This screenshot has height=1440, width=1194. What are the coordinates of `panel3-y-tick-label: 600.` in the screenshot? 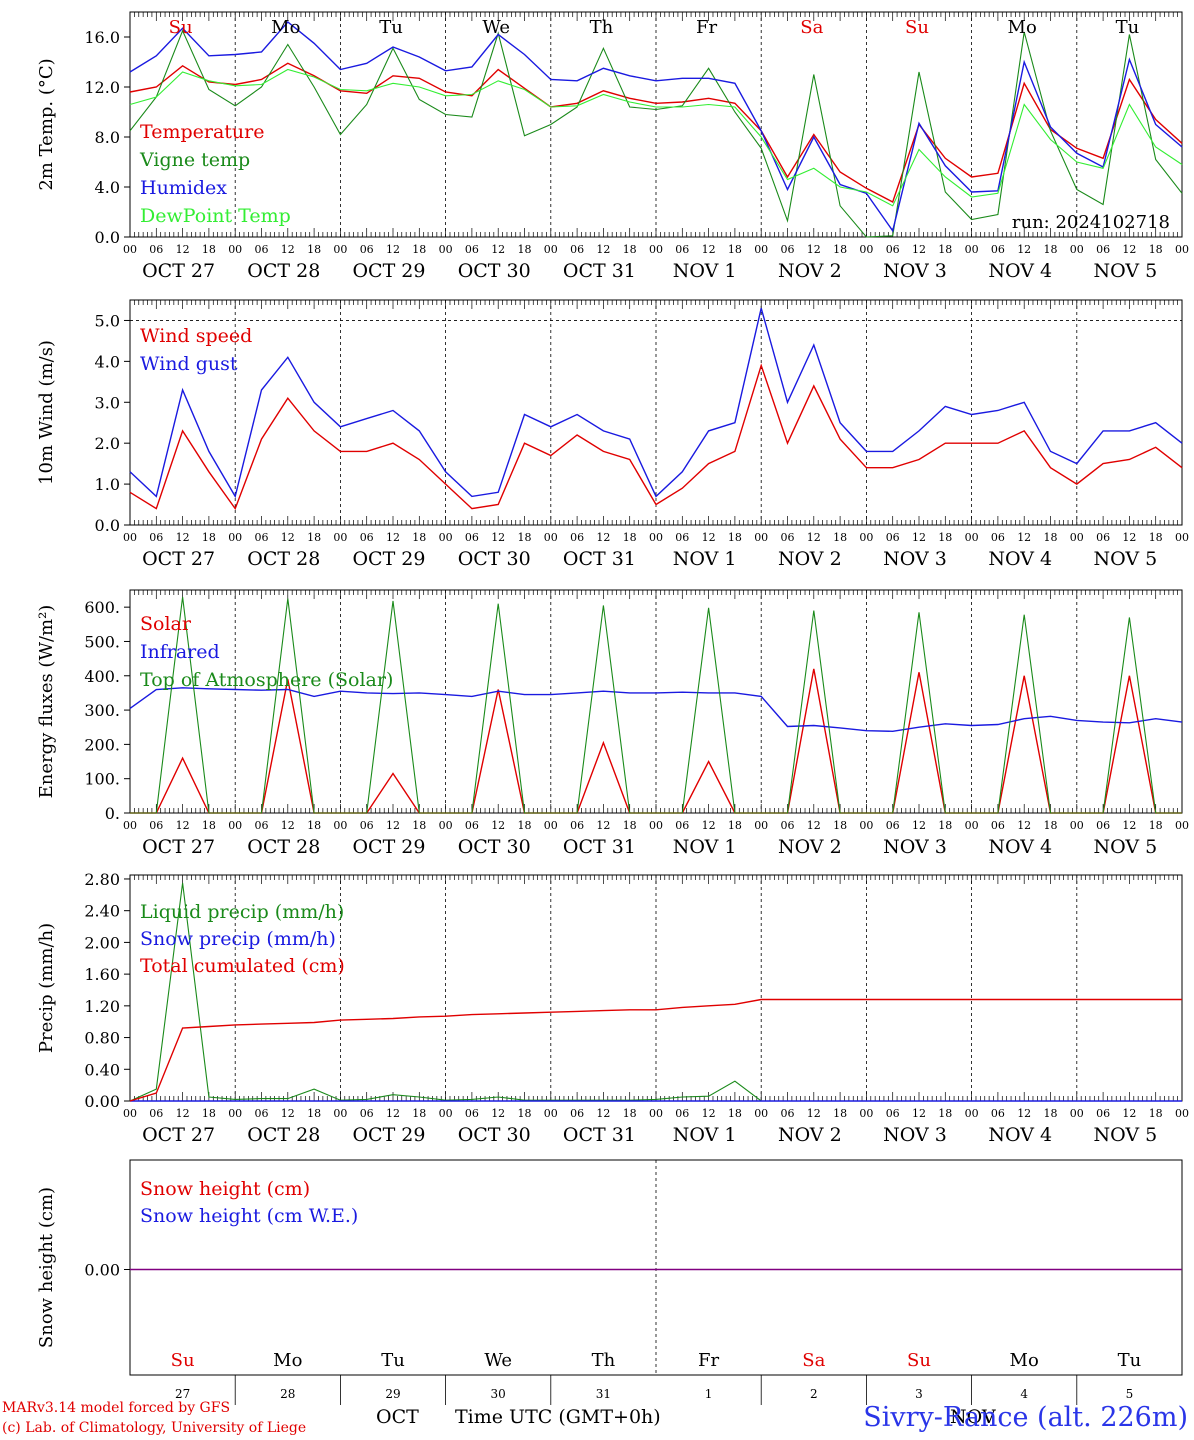 It's located at (102, 607).